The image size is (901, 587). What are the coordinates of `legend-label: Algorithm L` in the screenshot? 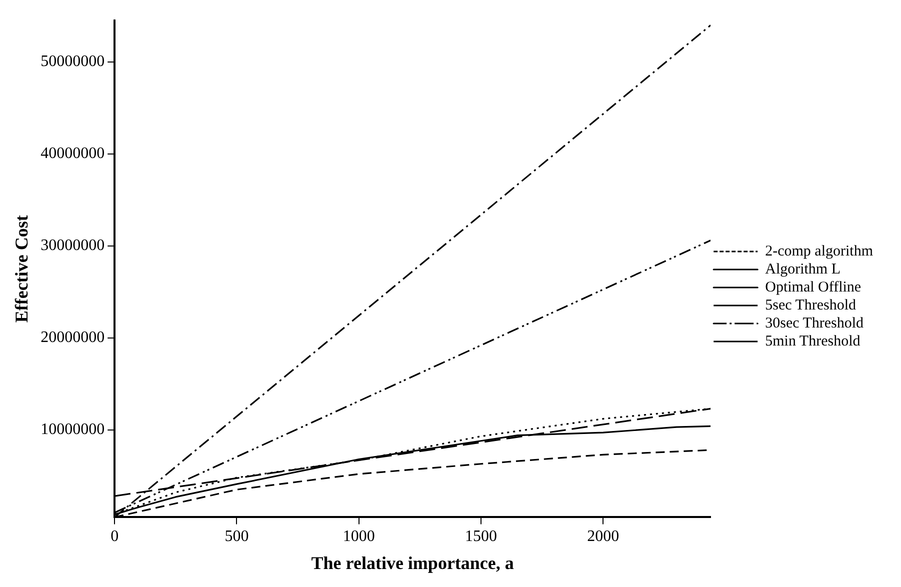 It's located at (803, 269).